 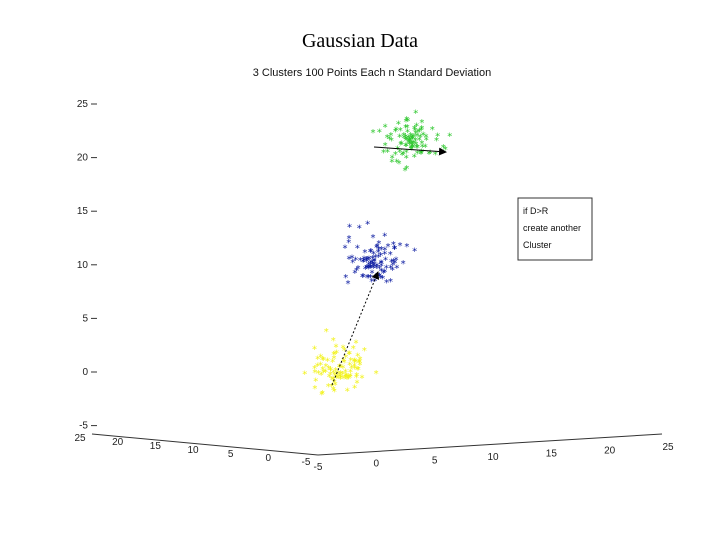 I want to click on left-axis-tick-label: 5, so click(x=231, y=454).